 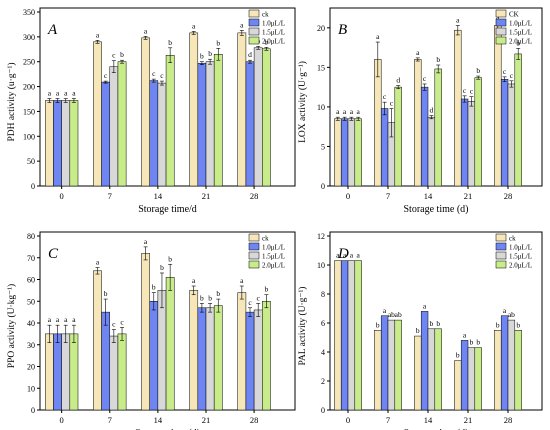 What do you see at coordinates (512, 239) in the screenshot?
I see `legend-label: ck` at bounding box center [512, 239].